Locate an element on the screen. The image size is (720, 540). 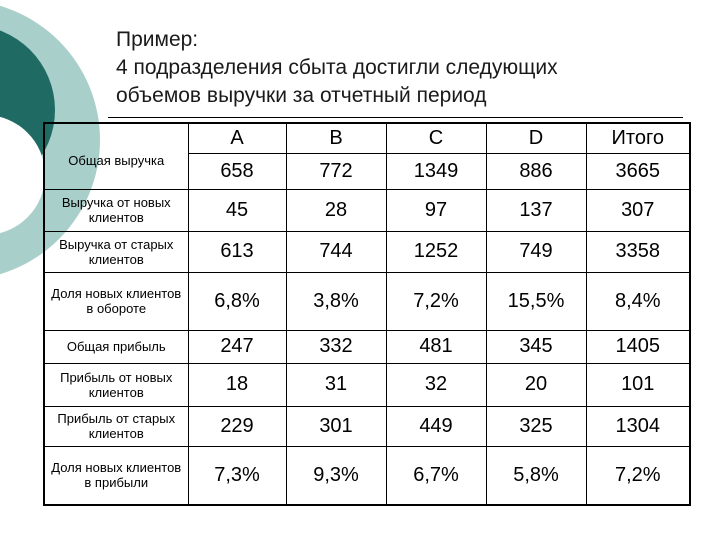
table-cell: 247 is located at coordinates (237, 346).